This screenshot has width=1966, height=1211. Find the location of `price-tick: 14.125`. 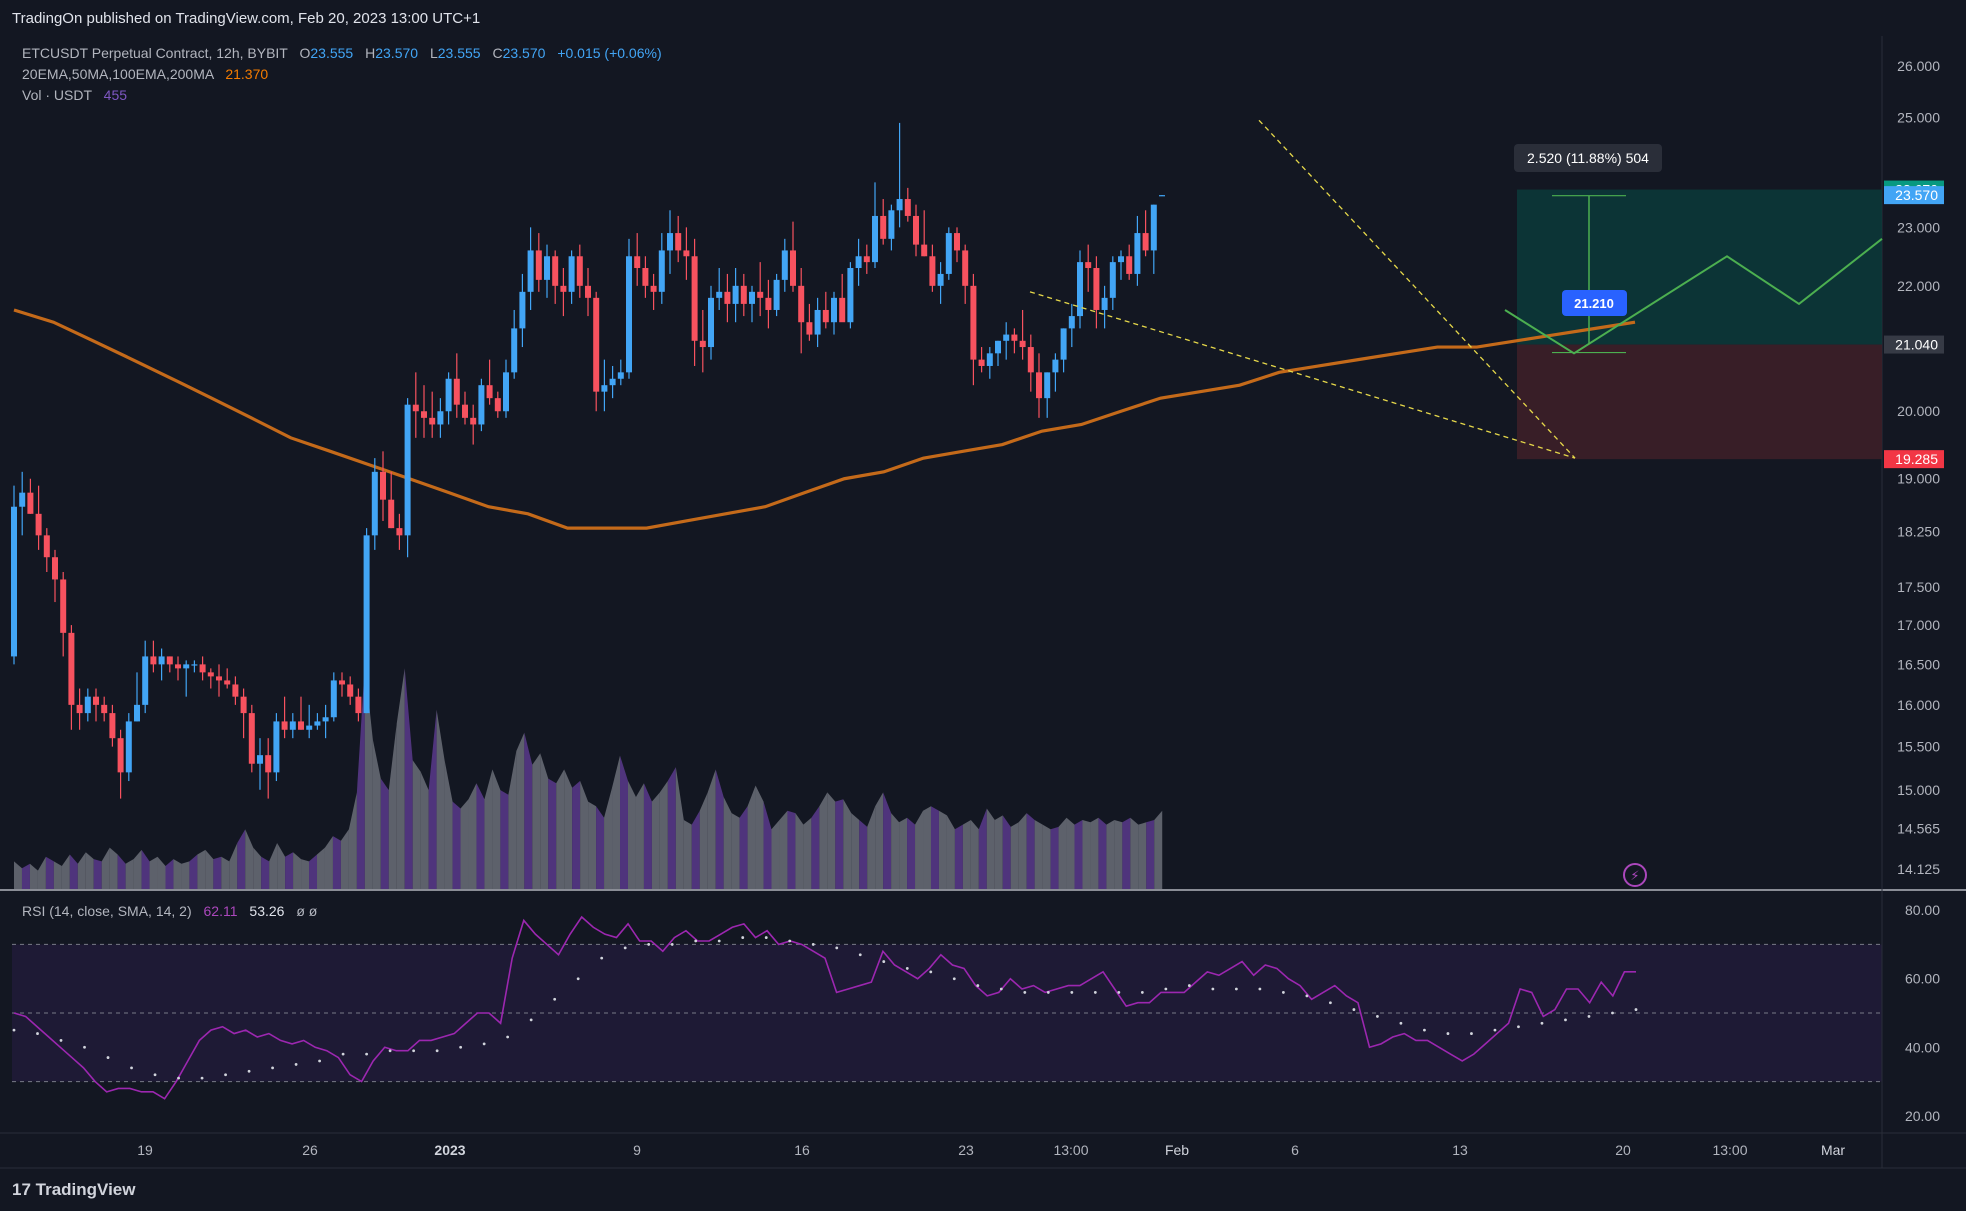

price-tick: 14.125 is located at coordinates (1918, 869).